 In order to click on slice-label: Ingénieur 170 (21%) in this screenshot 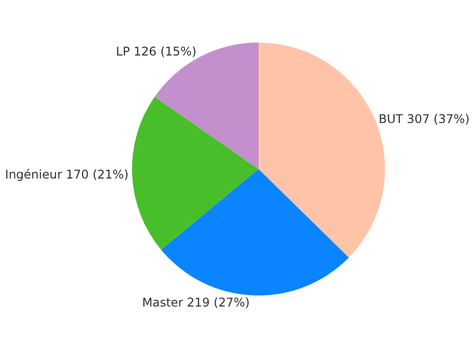, I will do `click(67, 174)`.